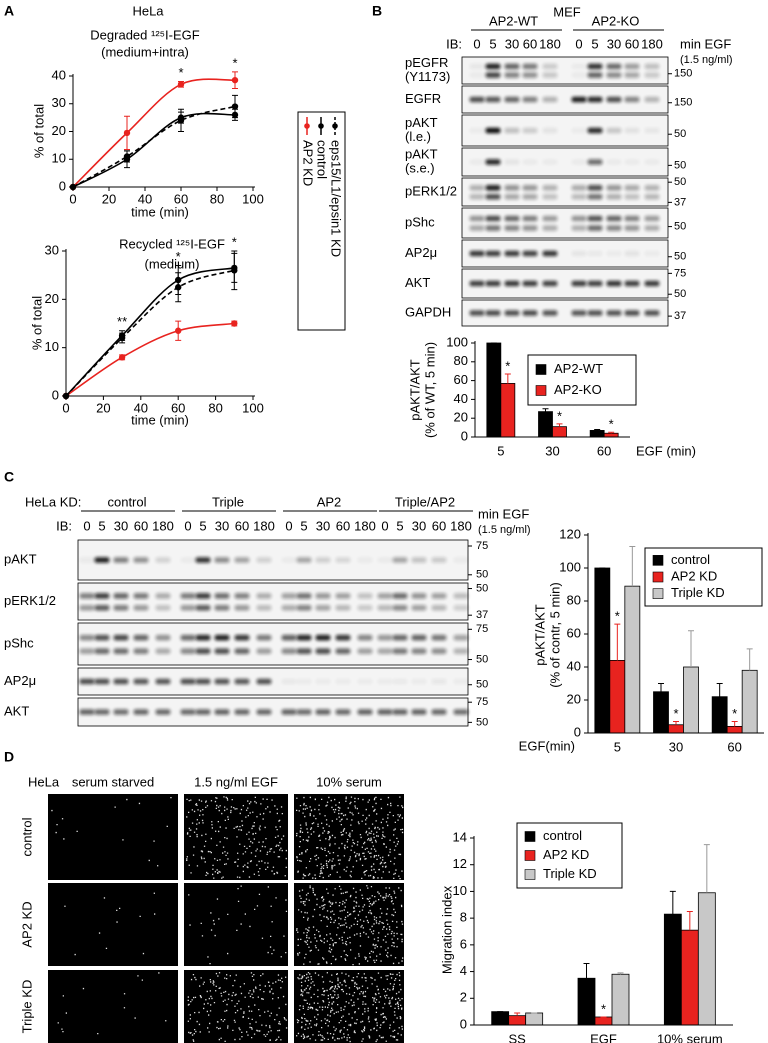 This screenshot has width=768, height=1043. I want to click on group-label: control, so click(126, 501).